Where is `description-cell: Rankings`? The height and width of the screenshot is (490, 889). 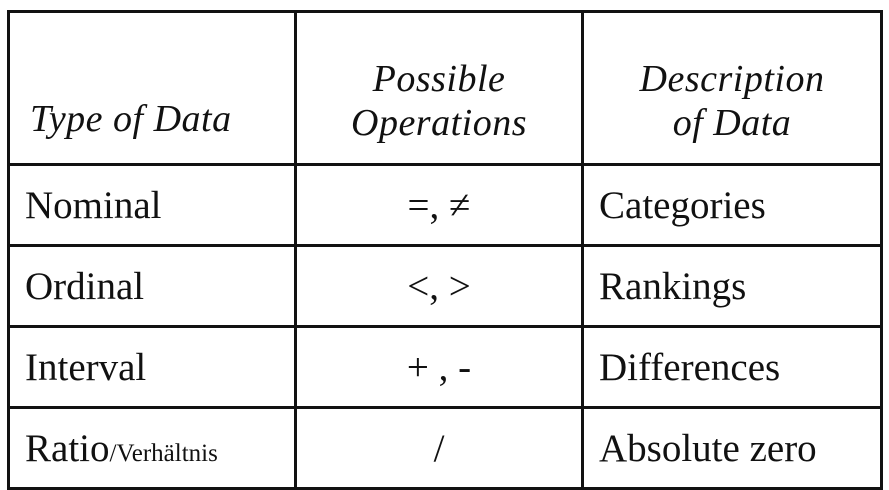
description-cell: Rankings is located at coordinates (732, 286).